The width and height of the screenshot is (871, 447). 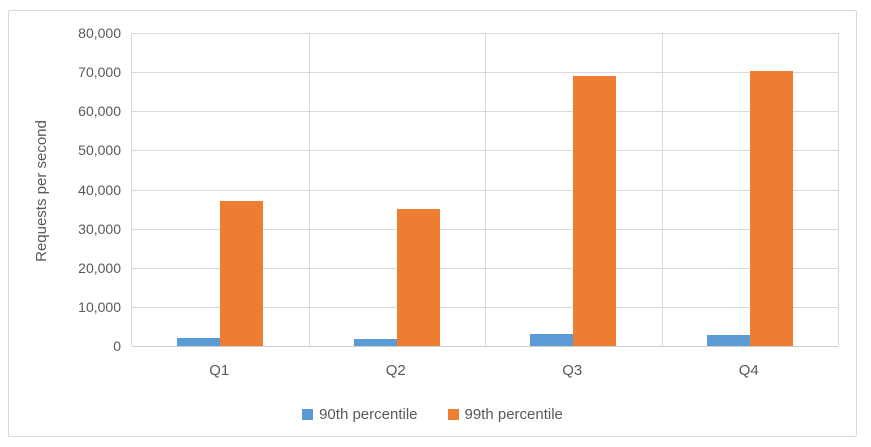 What do you see at coordinates (99, 150) in the screenshot?
I see `y-tick-label: 50,000` at bounding box center [99, 150].